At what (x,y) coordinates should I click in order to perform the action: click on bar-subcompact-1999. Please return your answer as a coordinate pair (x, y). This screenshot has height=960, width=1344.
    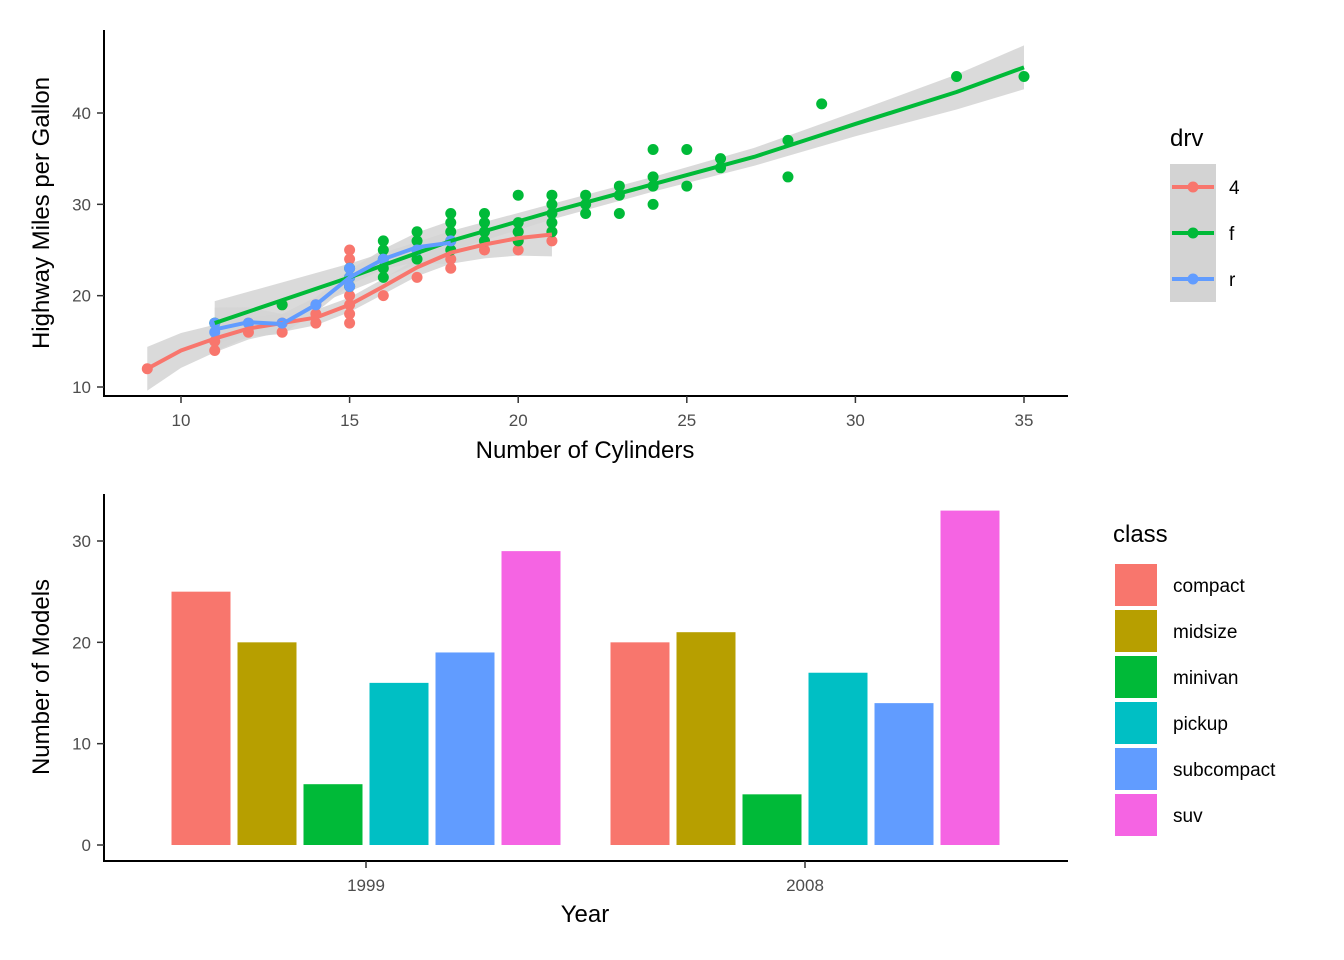
    Looking at the image, I should click on (465, 748).